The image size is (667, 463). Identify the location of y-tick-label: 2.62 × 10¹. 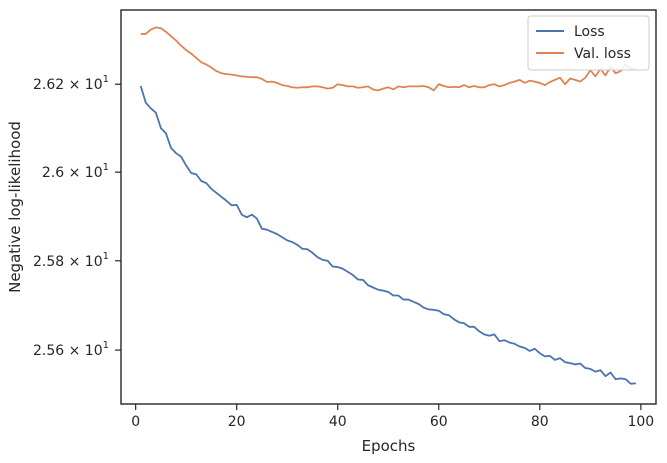
(71, 83).